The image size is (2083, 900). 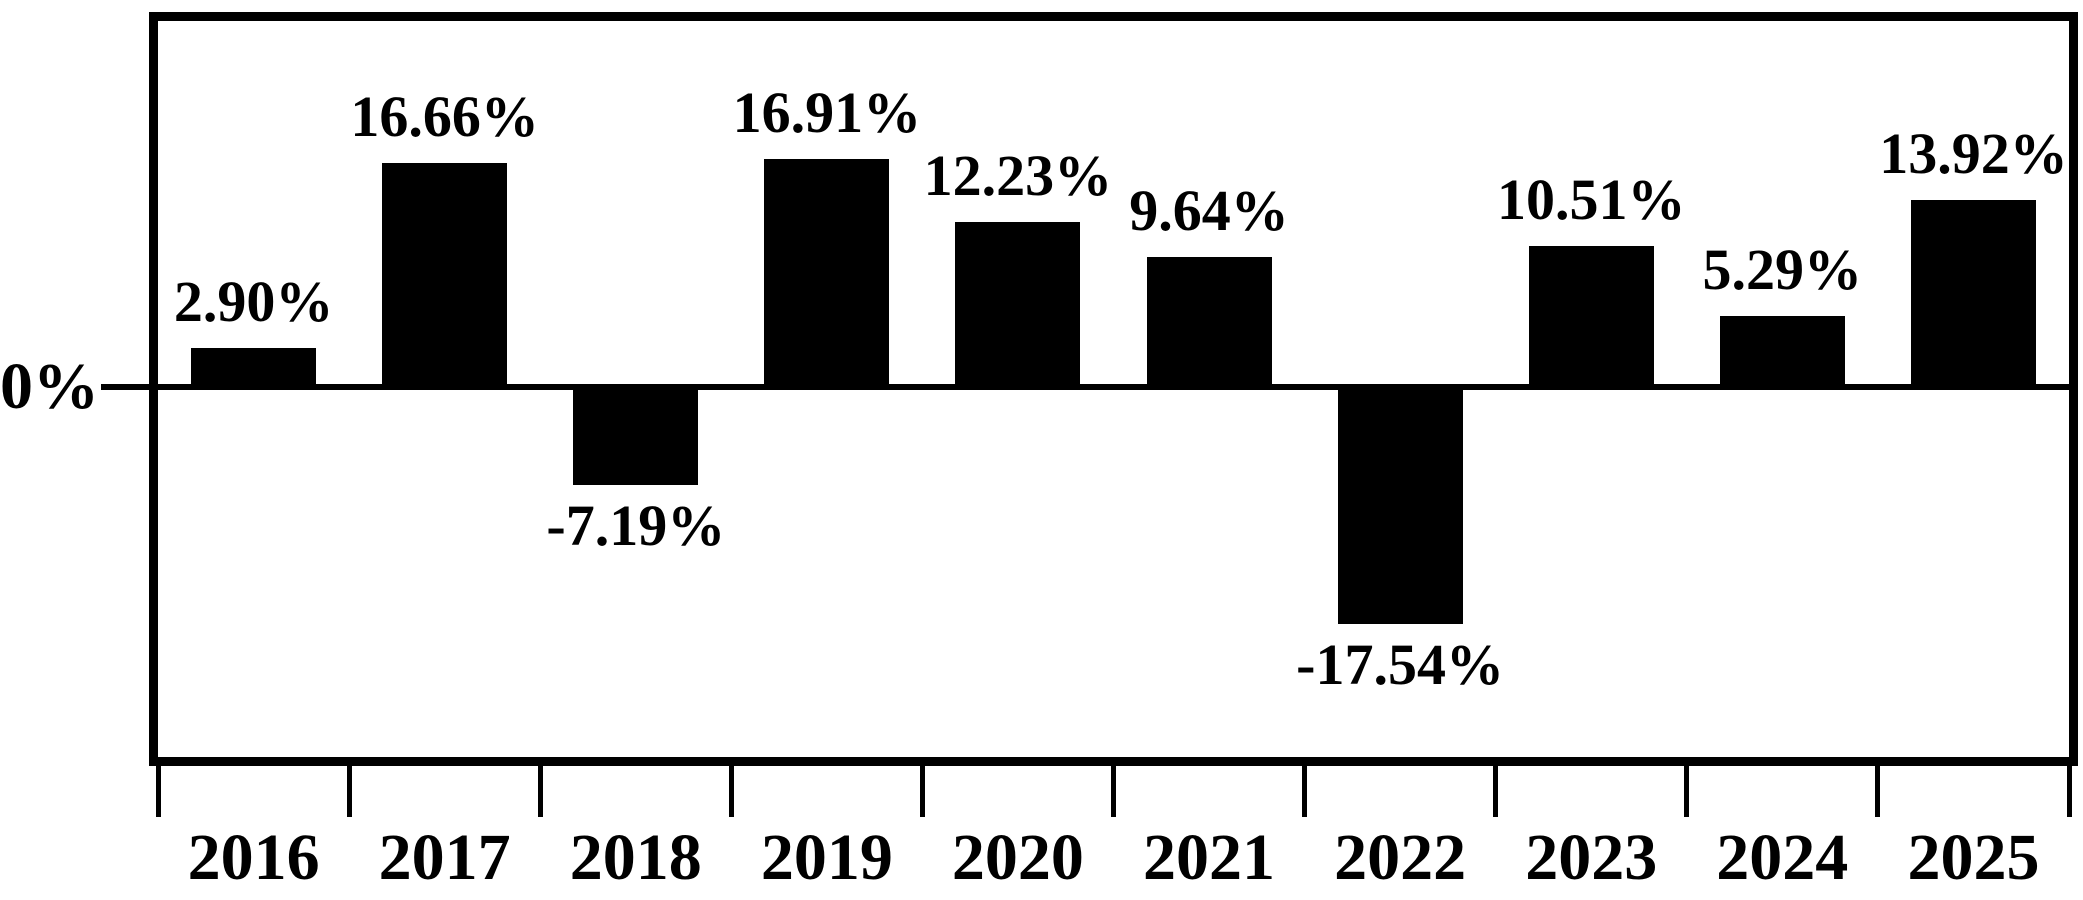 What do you see at coordinates (1591, 857) in the screenshot?
I see `x-axis-label-2023: 2023` at bounding box center [1591, 857].